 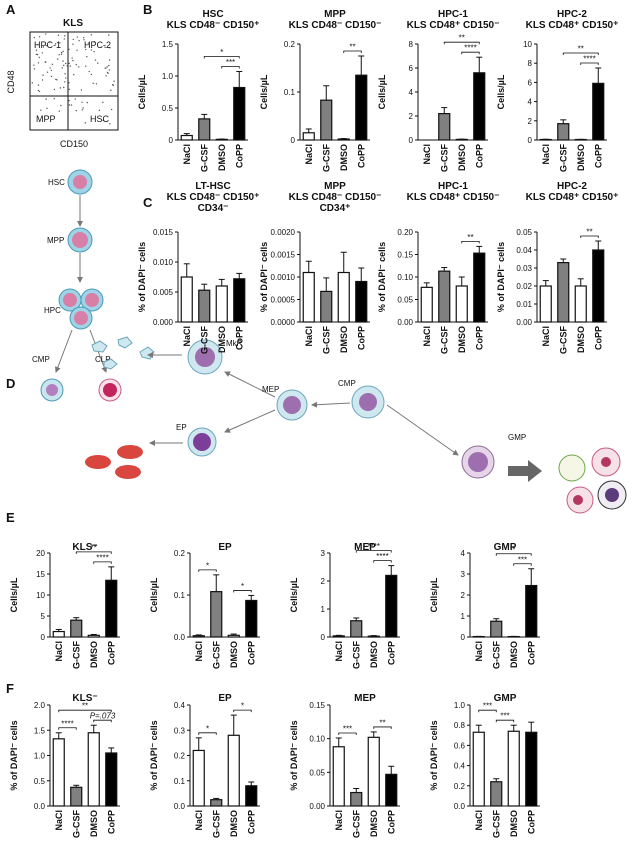 I want to click on y-tick-label: 0.05, so click(x=405, y=300).